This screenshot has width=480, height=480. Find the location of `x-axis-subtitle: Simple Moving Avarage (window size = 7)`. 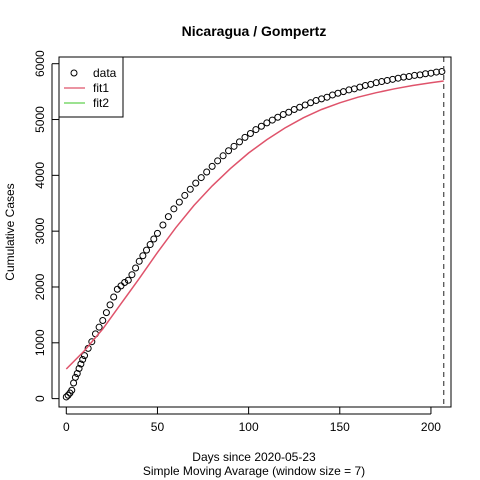

x-axis-subtitle: Simple Moving Avarage (window size = 7) is located at coordinates (254, 471).